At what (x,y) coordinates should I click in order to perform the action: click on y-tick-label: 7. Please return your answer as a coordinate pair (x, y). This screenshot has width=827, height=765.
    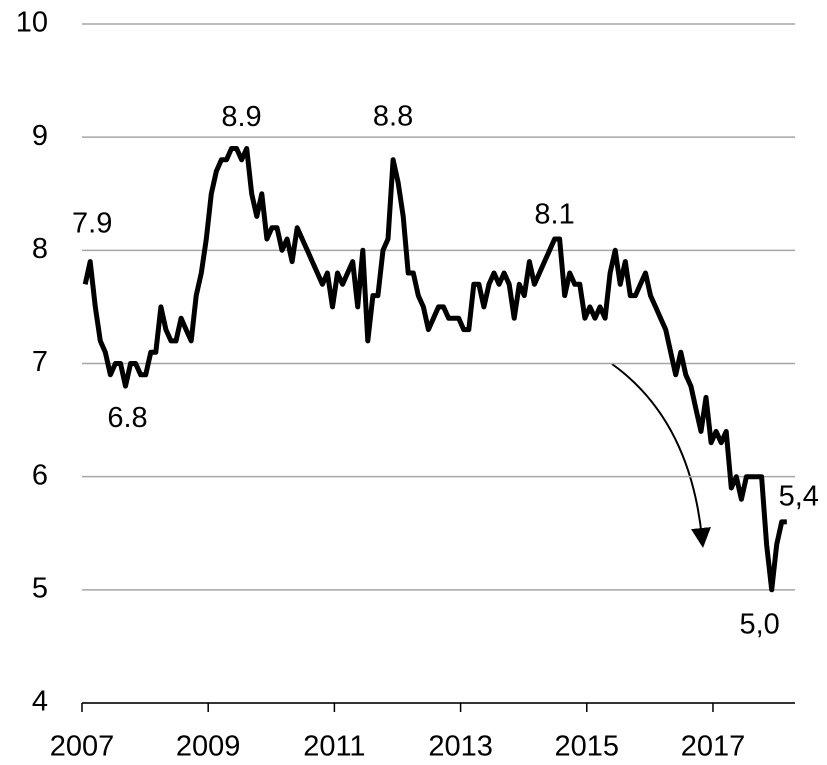
    Looking at the image, I should click on (40, 362).